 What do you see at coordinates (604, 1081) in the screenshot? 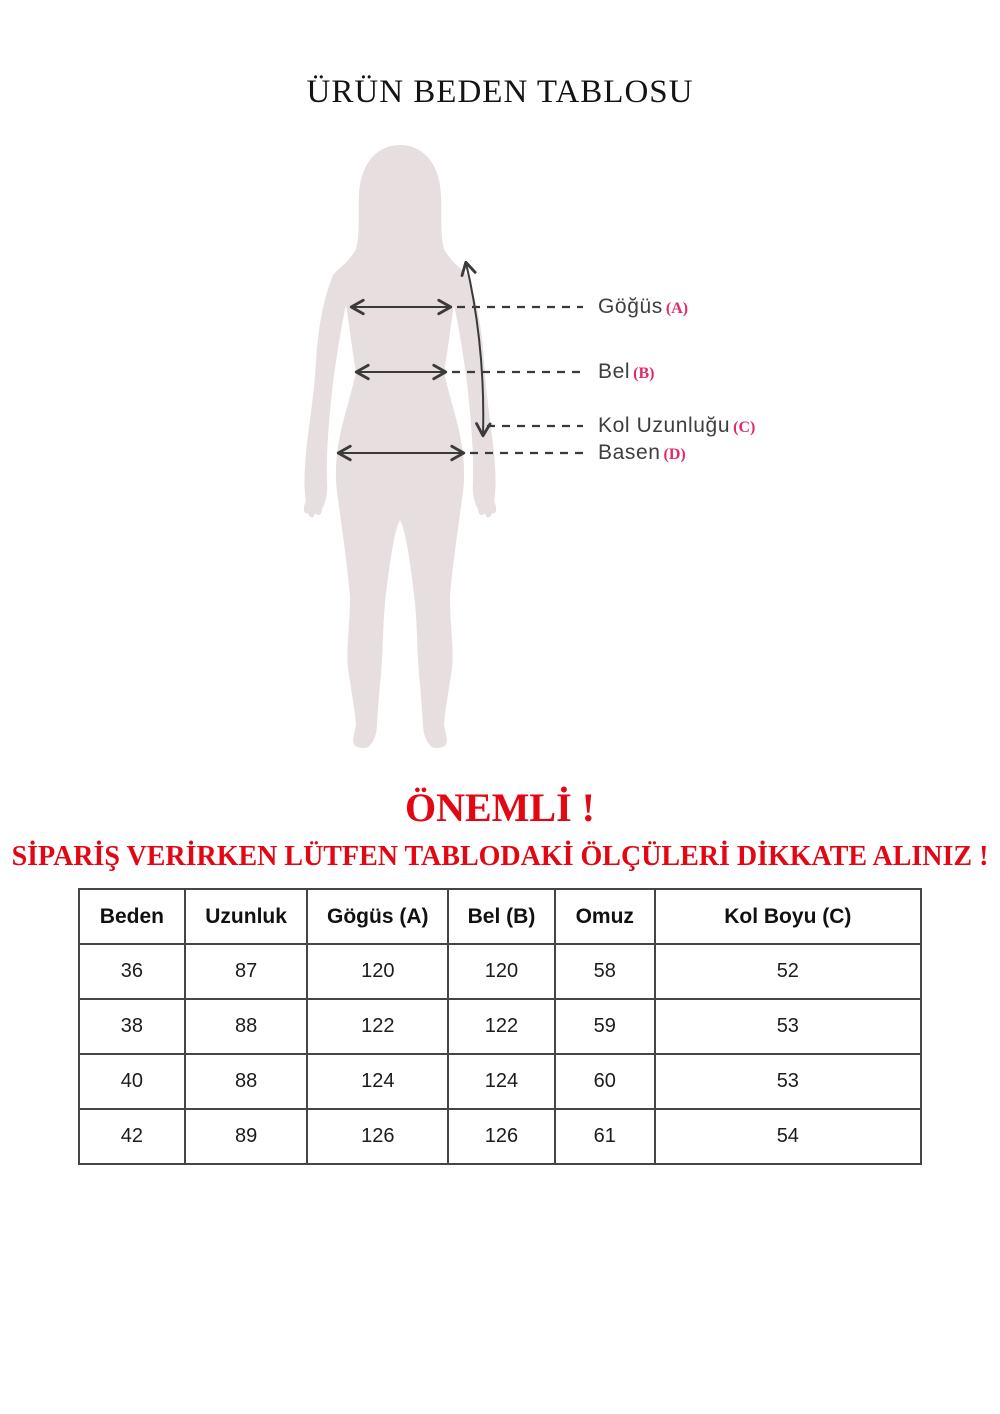
I see `table-cell: 60` at bounding box center [604, 1081].